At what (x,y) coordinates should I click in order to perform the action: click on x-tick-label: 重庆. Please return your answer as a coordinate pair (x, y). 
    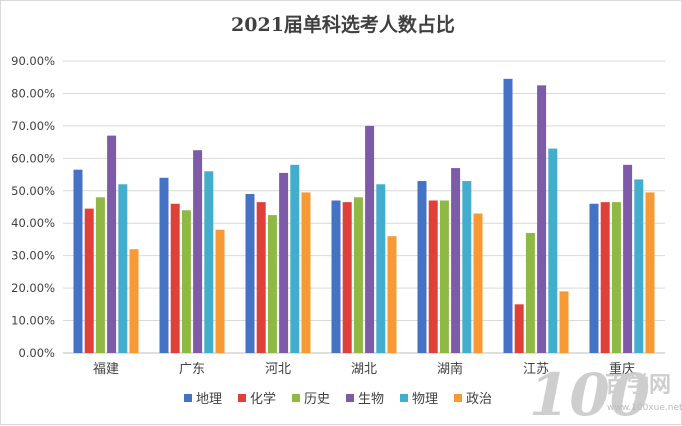
    Looking at the image, I should click on (622, 369).